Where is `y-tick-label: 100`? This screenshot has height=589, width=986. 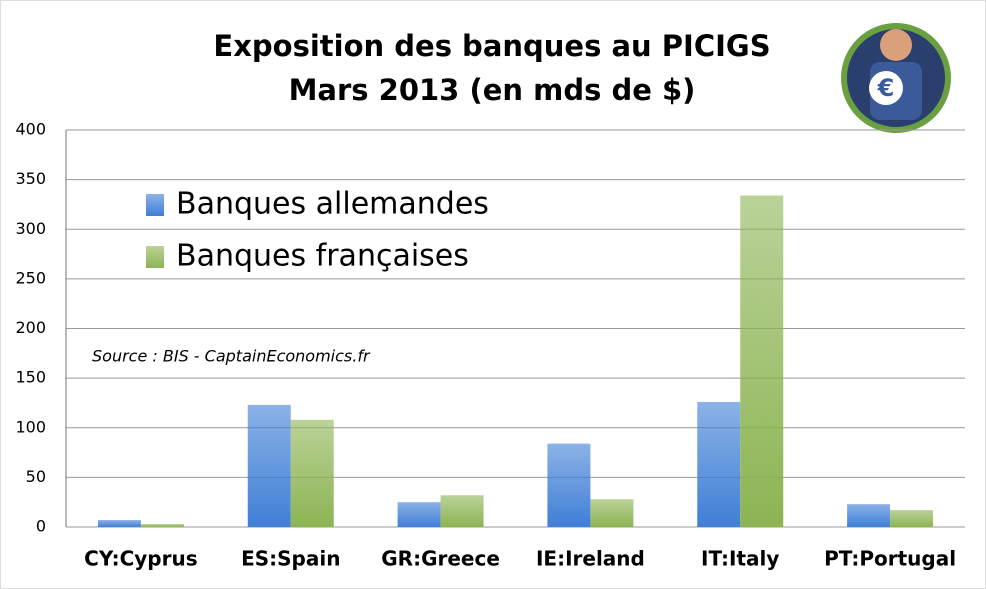 y-tick-label: 100 is located at coordinates (30, 426).